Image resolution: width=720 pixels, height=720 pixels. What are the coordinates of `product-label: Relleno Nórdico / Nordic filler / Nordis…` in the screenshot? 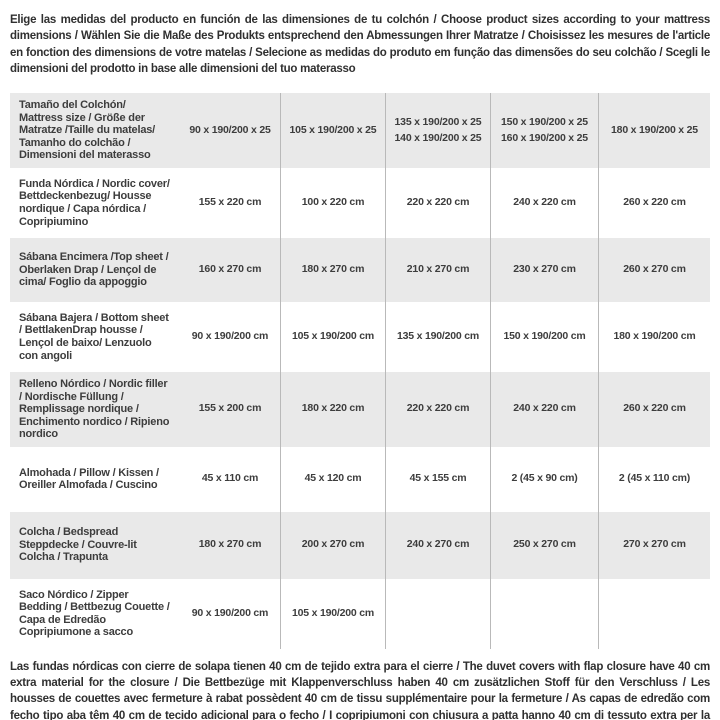 It's located at (94, 409).